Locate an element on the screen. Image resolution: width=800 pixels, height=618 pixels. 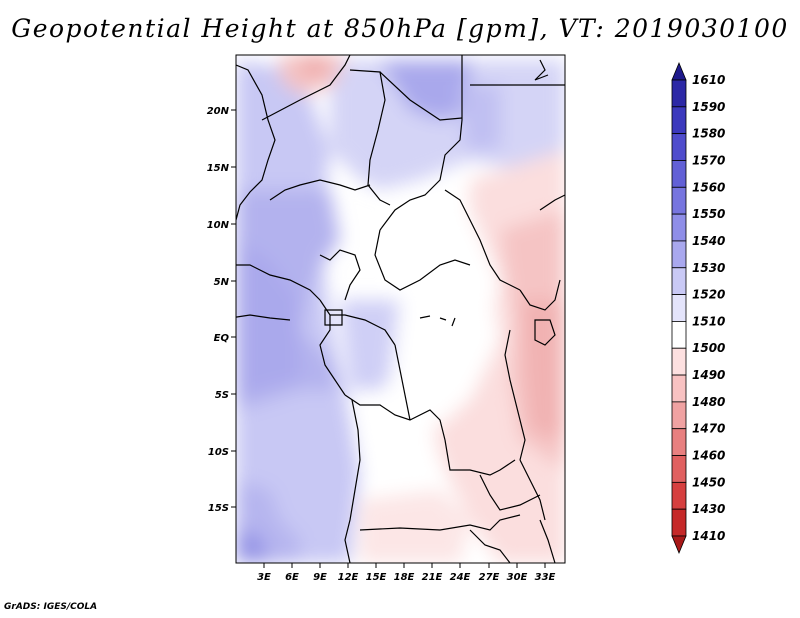
lat-label: EQ is located at coordinates (222, 338).